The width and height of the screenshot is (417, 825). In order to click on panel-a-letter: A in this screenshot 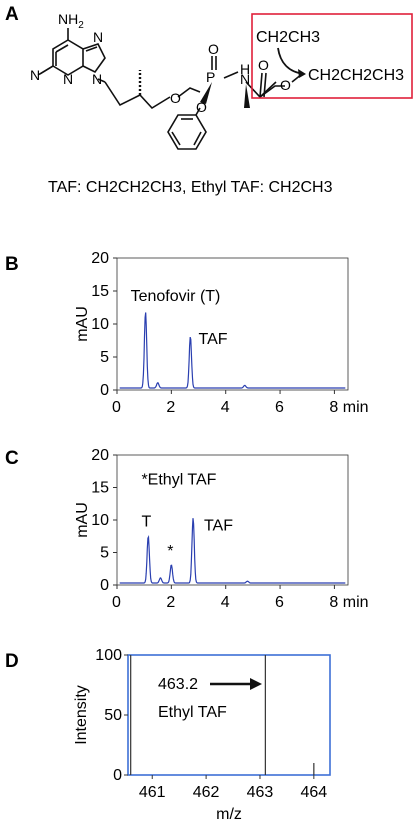, I will do `click(12, 14)`.